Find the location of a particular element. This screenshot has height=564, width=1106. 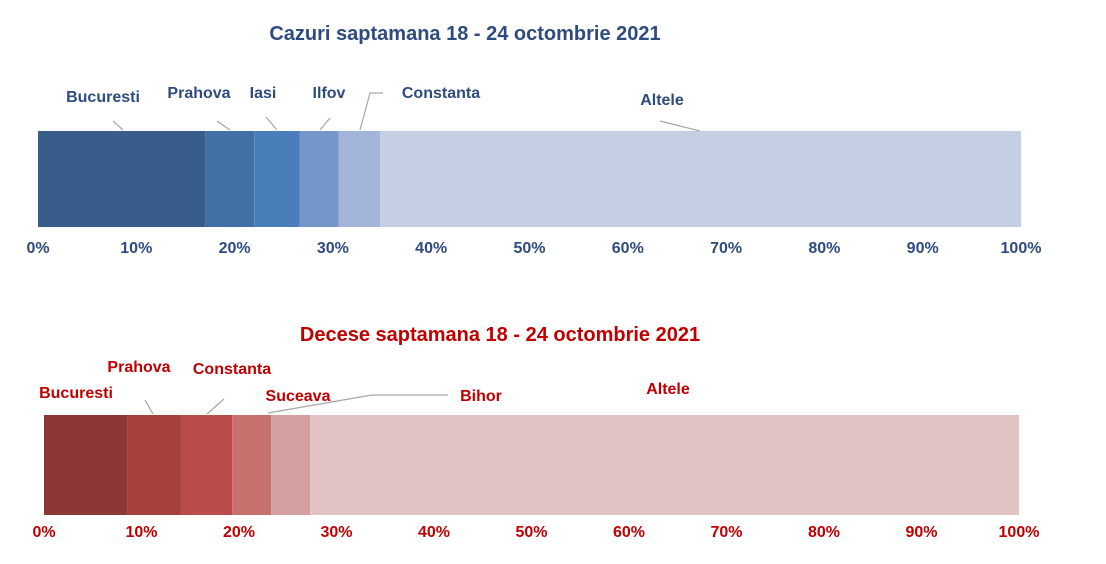

chart-title: Decese saptamana 18 - 24 octombrie 2021 is located at coordinates (500, 335).